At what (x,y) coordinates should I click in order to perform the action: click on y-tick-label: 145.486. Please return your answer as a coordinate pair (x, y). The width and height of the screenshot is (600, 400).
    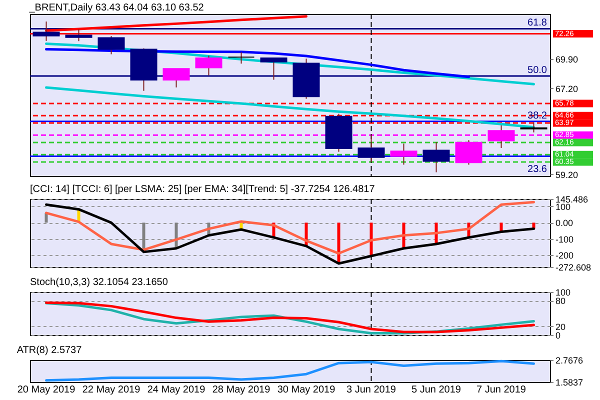
    Looking at the image, I should click on (572, 199).